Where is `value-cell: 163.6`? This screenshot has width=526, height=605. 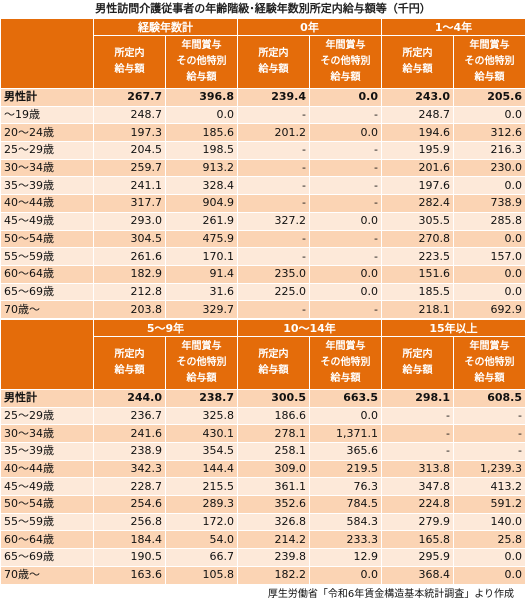
value-cell: 163.6 is located at coordinates (129, 575).